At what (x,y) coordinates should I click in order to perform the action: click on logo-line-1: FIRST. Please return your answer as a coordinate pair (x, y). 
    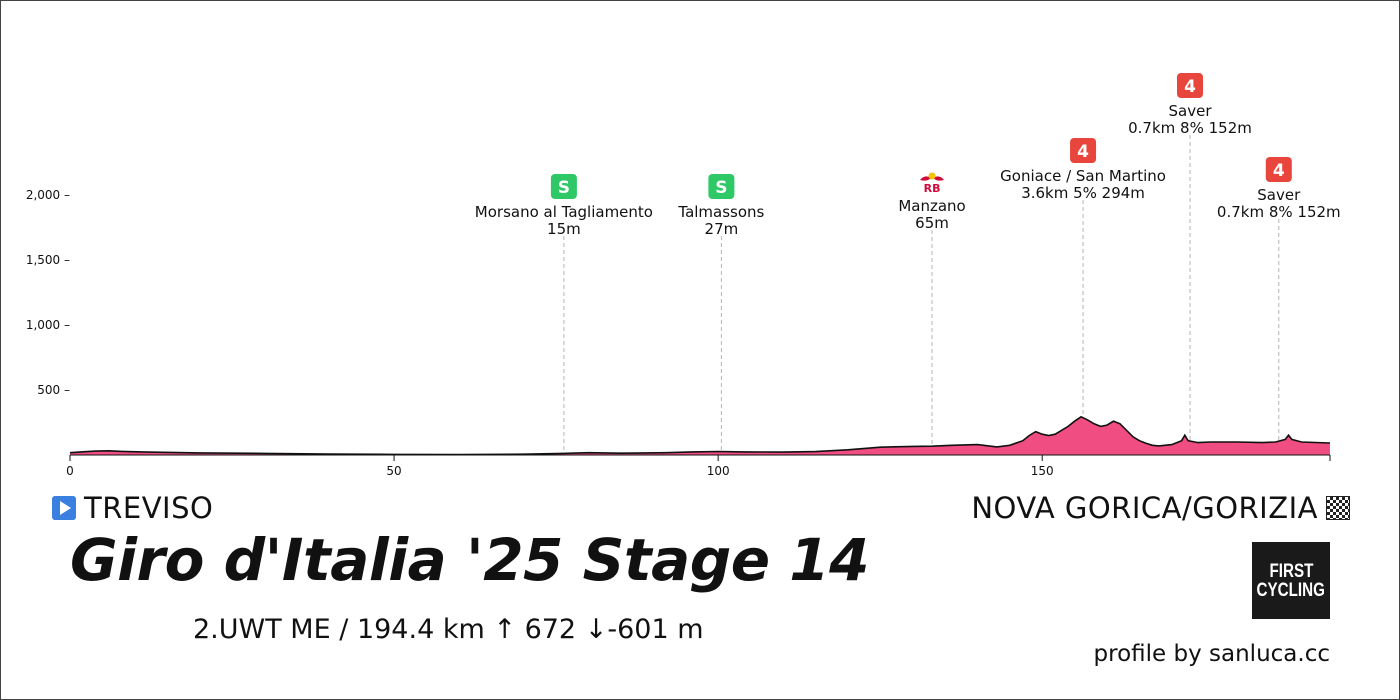
    Looking at the image, I should click on (1291, 571).